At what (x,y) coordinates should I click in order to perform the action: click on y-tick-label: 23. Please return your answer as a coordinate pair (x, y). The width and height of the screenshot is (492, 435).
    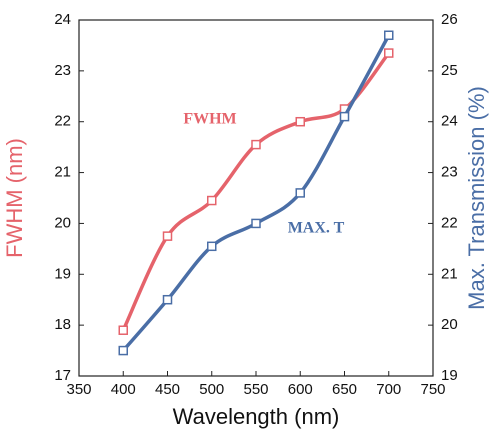
    Looking at the image, I should click on (62, 70).